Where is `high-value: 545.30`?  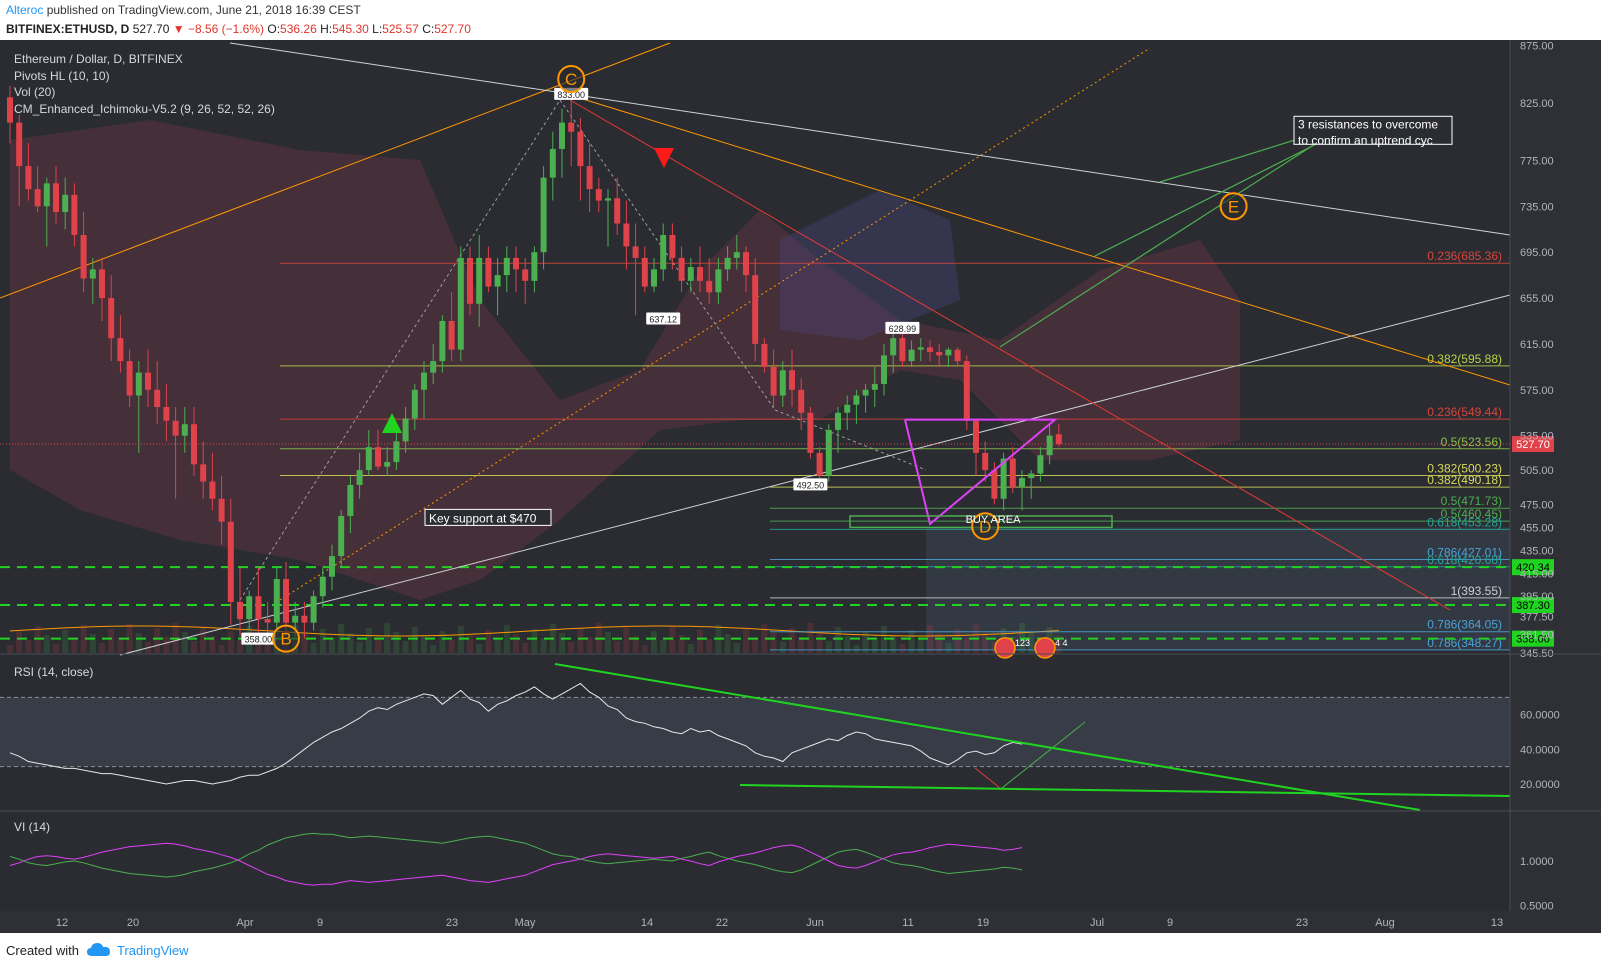 high-value: 545.30 is located at coordinates (350, 29).